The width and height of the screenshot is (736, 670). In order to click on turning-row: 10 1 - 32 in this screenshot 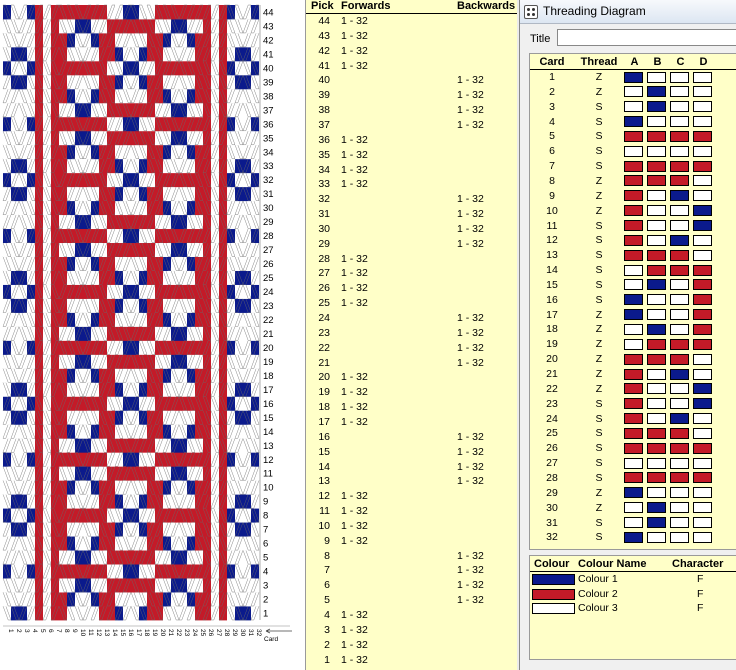, I will do `click(412, 526)`.